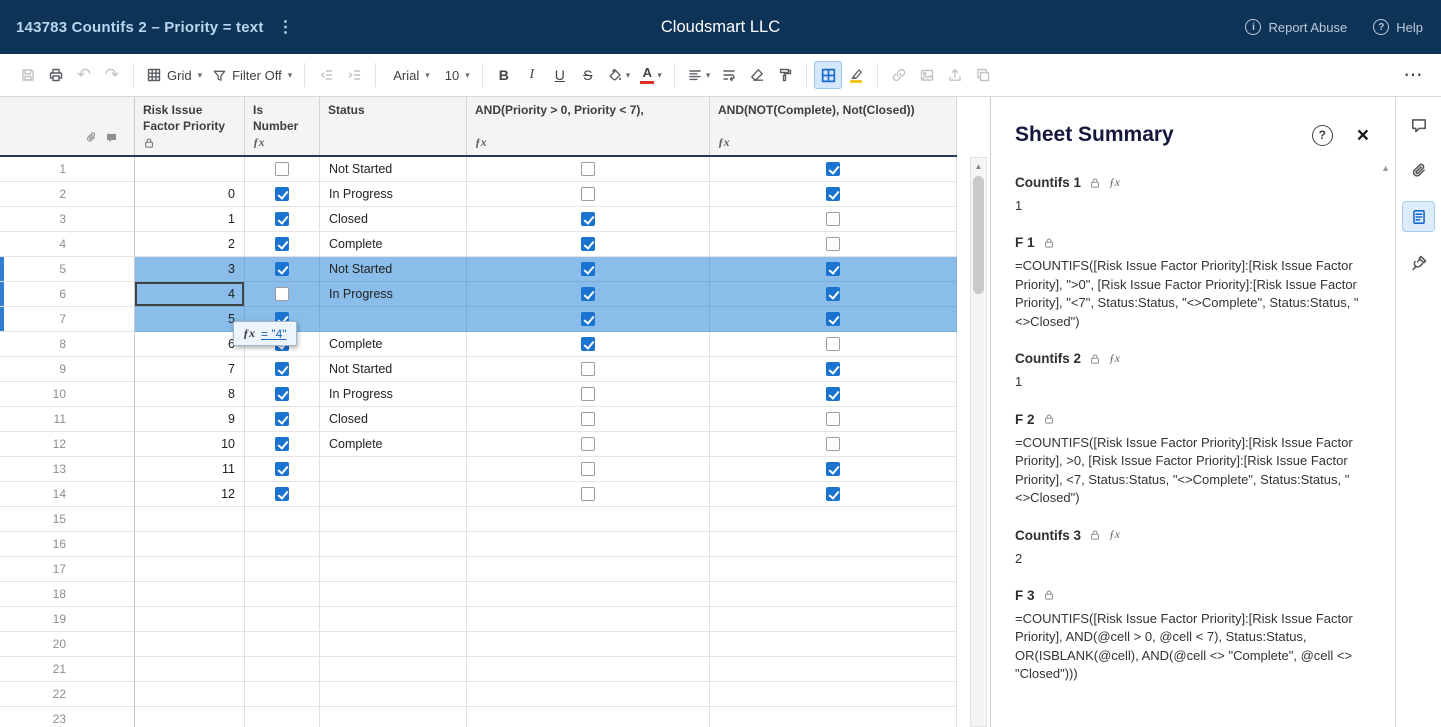  What do you see at coordinates (67, 369) in the screenshot?
I see `row-header: 9` at bounding box center [67, 369].